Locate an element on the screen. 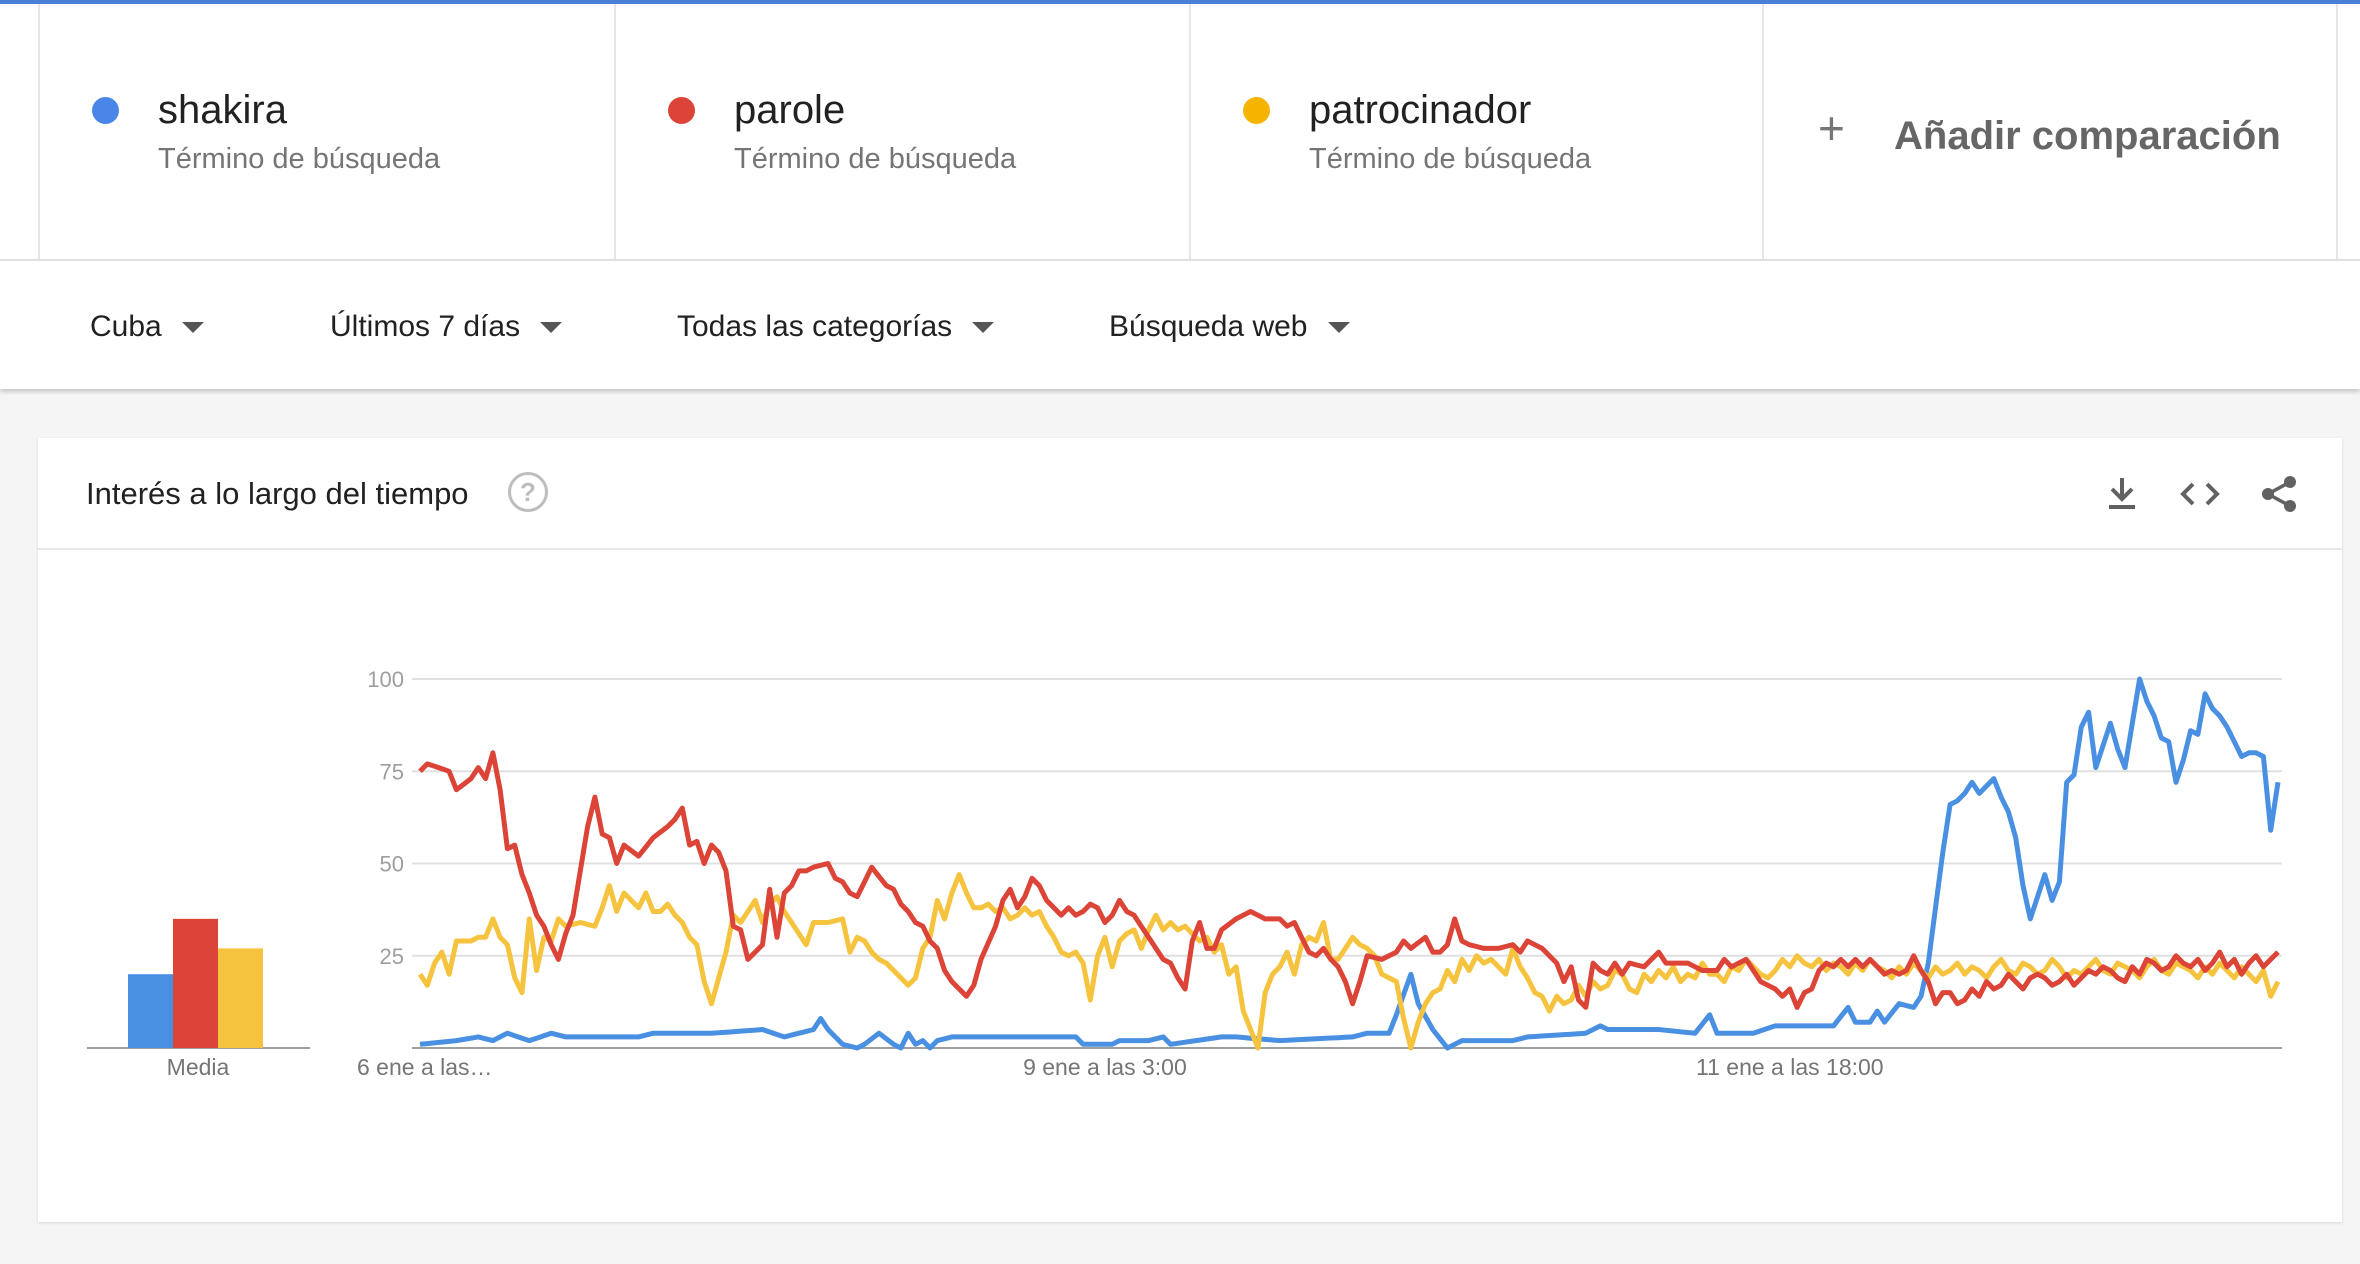  filter-label: Búsqueda web is located at coordinates (1208, 326).